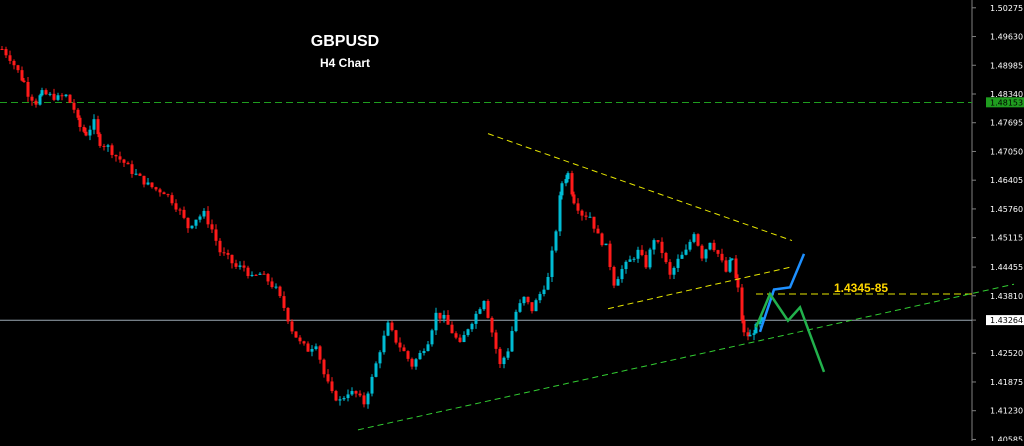 This screenshot has height=446, width=1024. I want to click on level-annotation: 1.4345-85, so click(861, 288).